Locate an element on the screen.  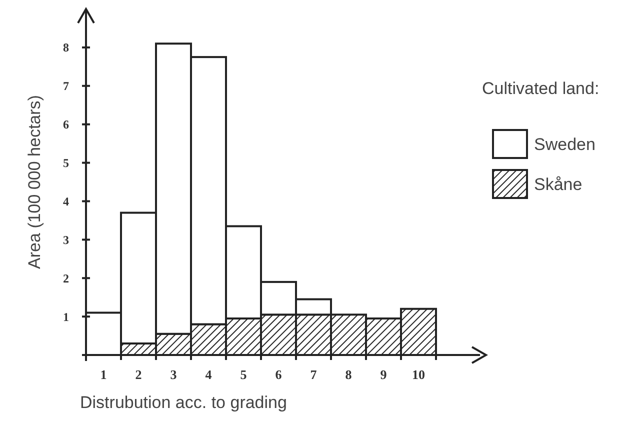
y-tick-label: 6 is located at coordinates (66, 125).